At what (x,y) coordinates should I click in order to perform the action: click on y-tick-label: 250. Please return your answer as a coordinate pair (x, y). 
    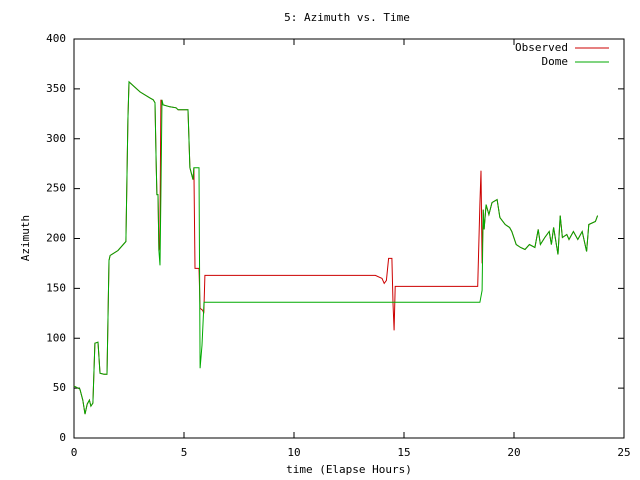
    Looking at the image, I should click on (56, 188).